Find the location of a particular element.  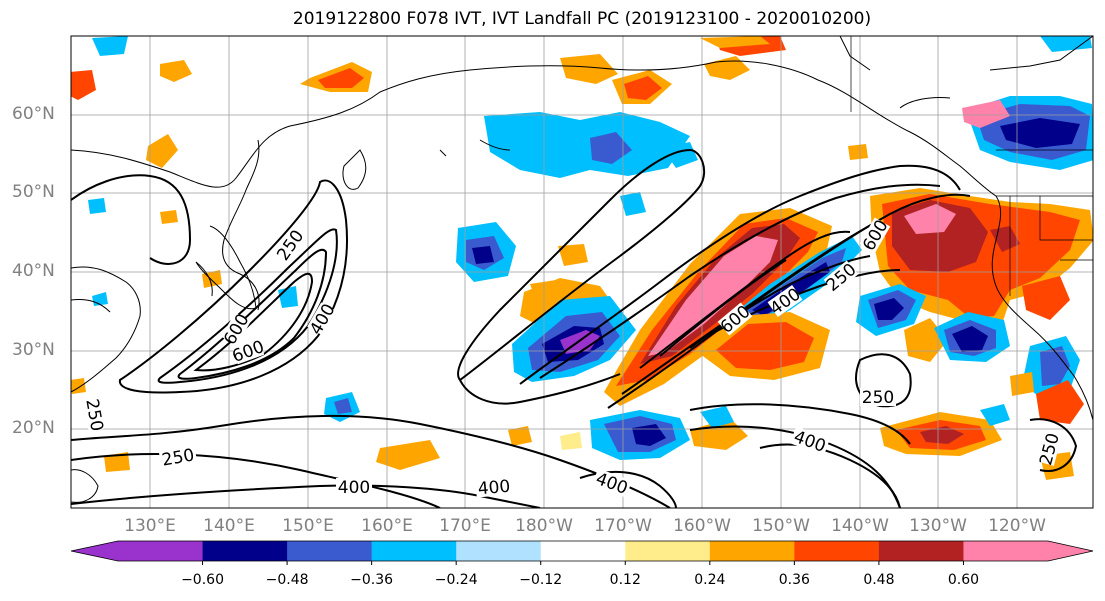

colorbar-tick-label: −0.48 is located at coordinates (287, 580).